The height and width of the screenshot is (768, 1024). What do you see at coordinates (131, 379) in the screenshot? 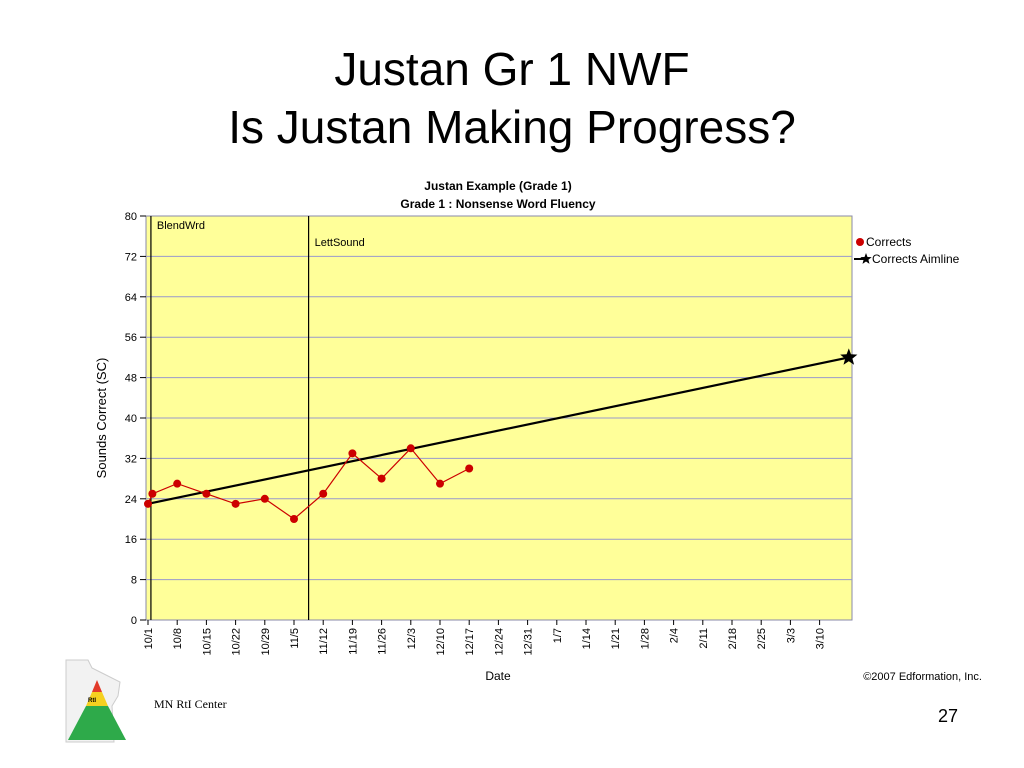
I see `y-tick-label: 48` at bounding box center [131, 379].